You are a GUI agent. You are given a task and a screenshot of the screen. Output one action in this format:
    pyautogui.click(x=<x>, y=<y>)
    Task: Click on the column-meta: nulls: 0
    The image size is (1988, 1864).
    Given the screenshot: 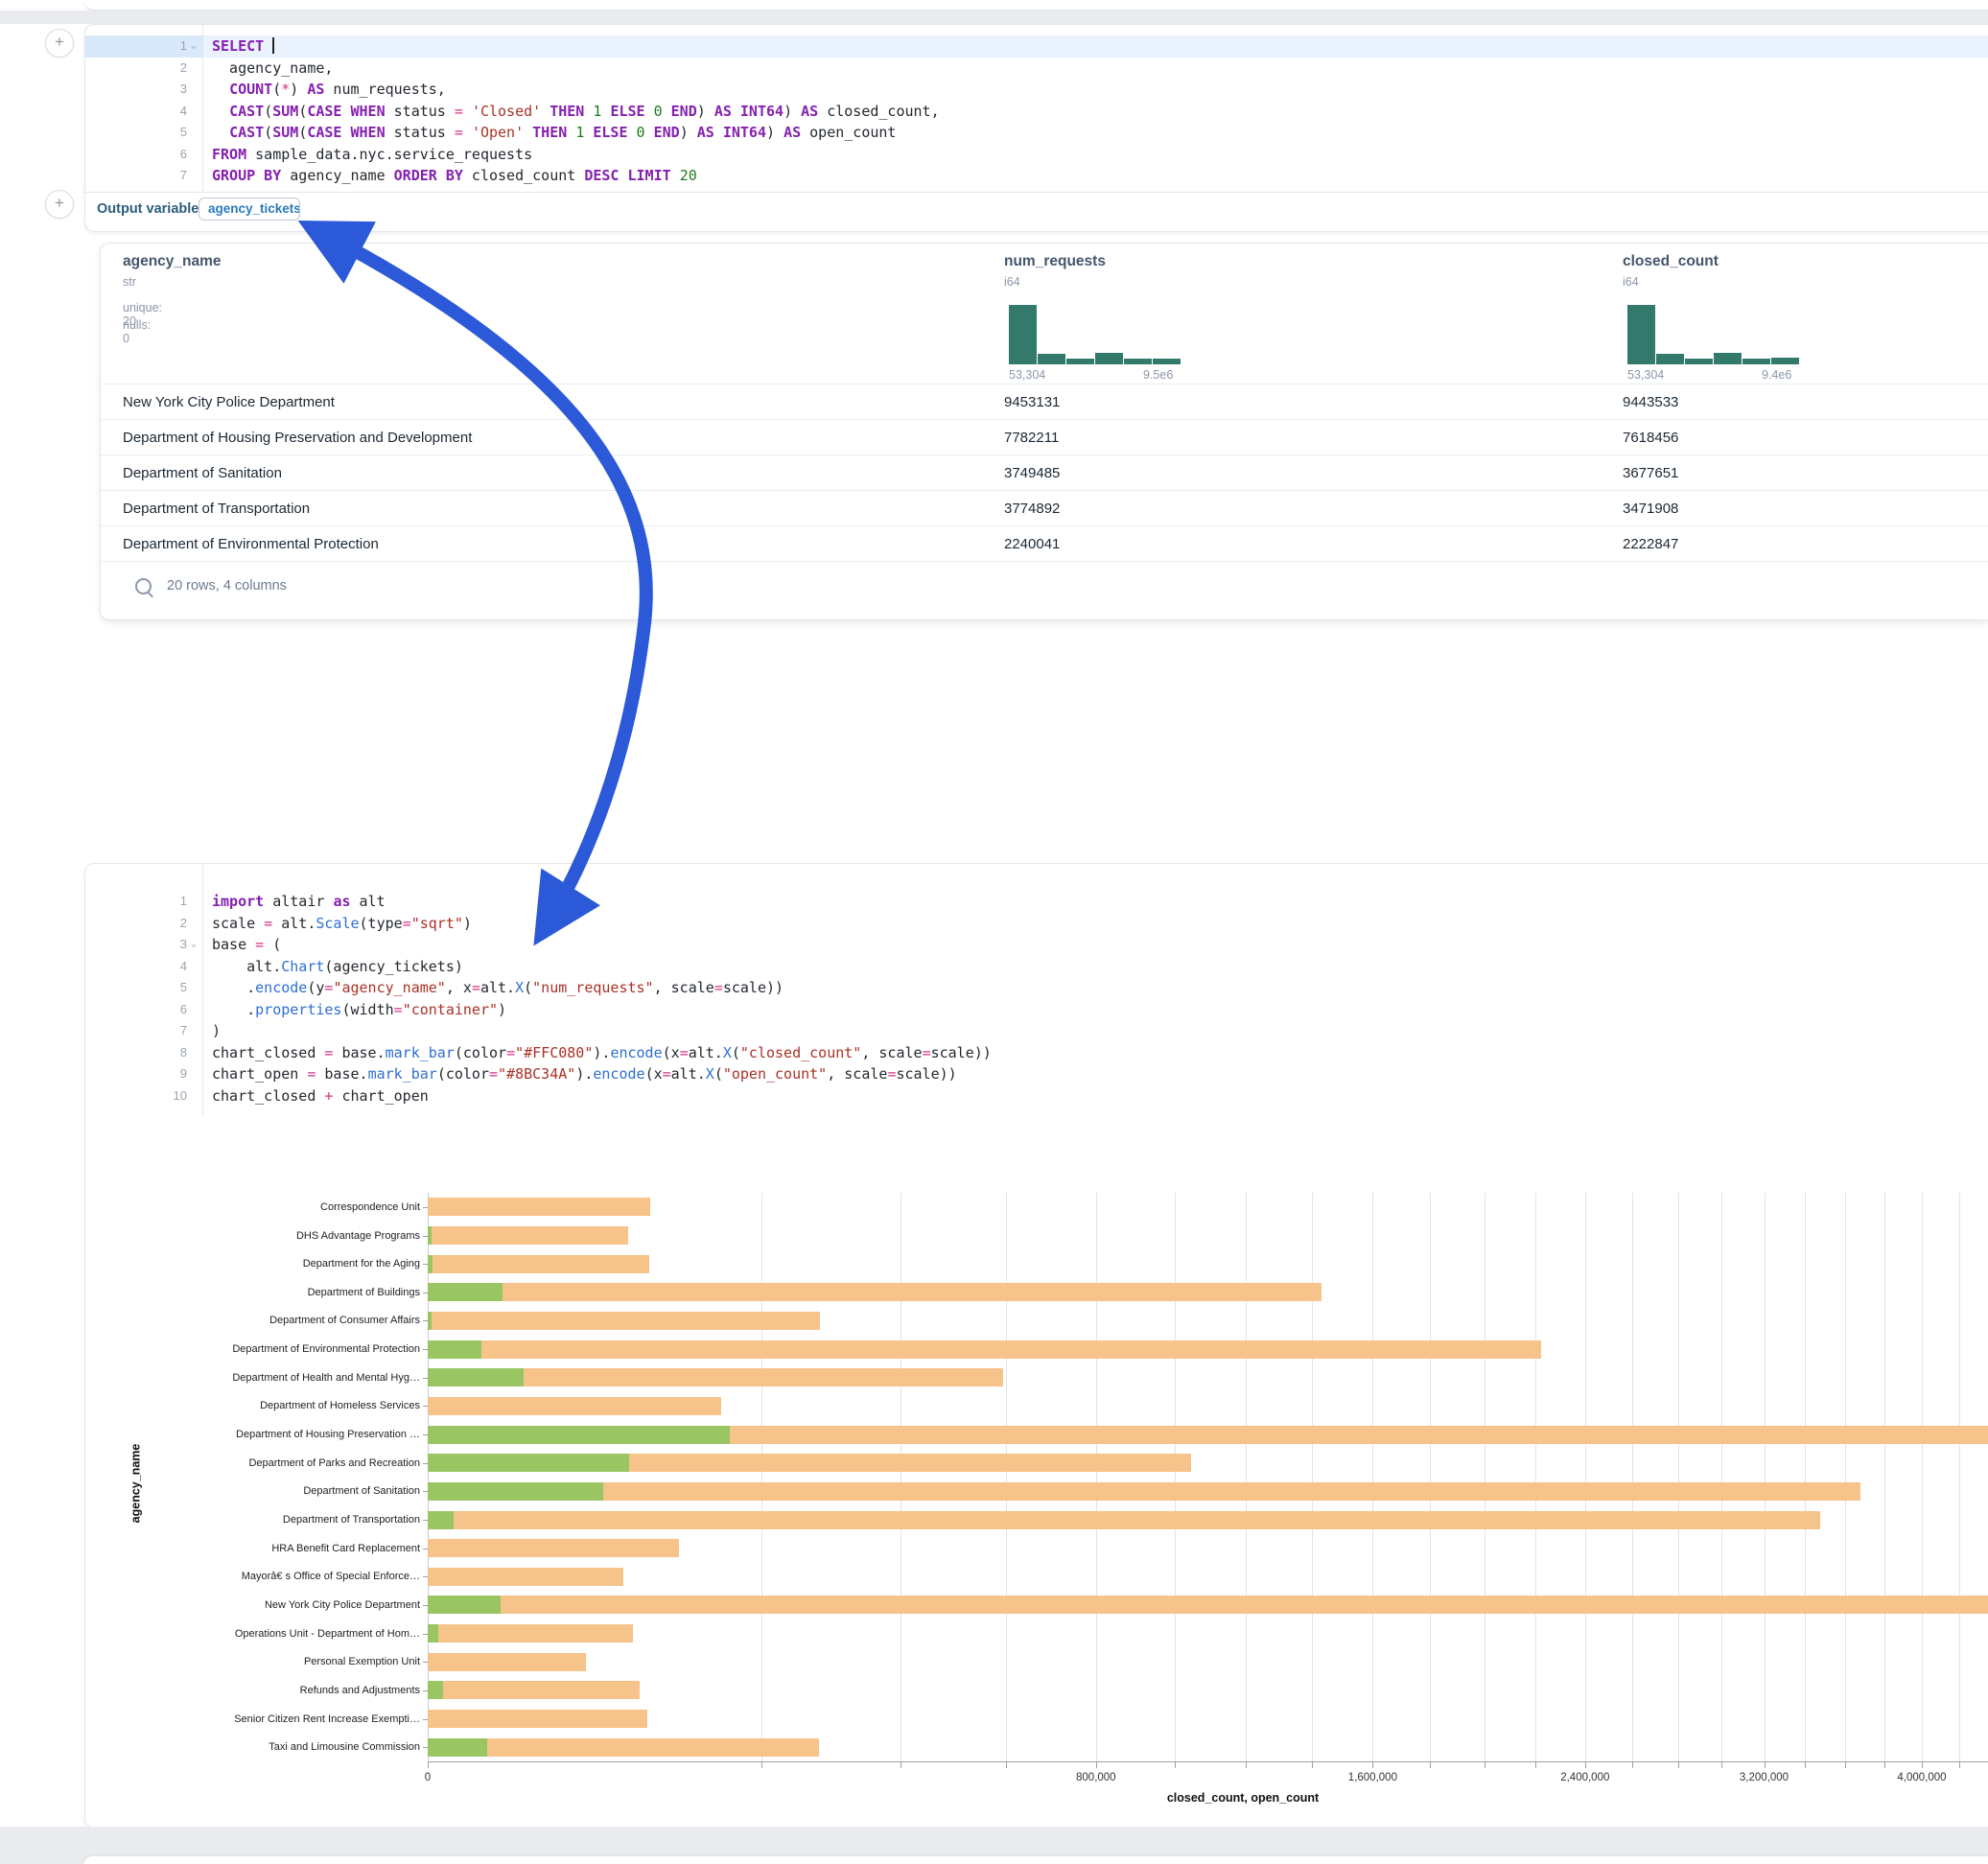 What is the action you would take?
    pyautogui.click(x=137, y=331)
    